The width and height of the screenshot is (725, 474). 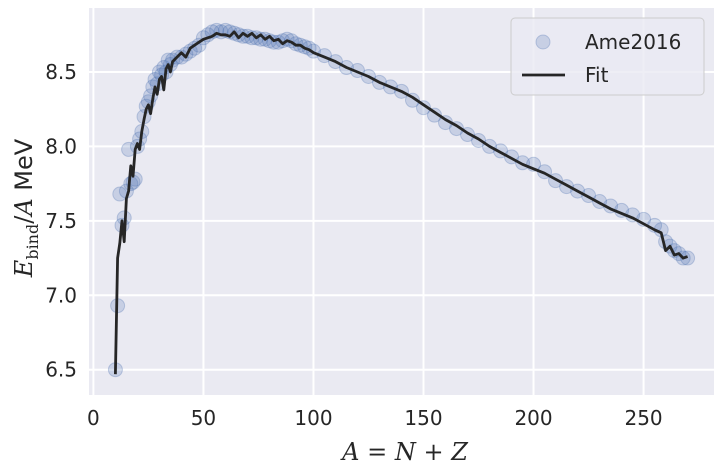 What do you see at coordinates (61, 295) in the screenshot?
I see `y-tick-label: 7.0` at bounding box center [61, 295].